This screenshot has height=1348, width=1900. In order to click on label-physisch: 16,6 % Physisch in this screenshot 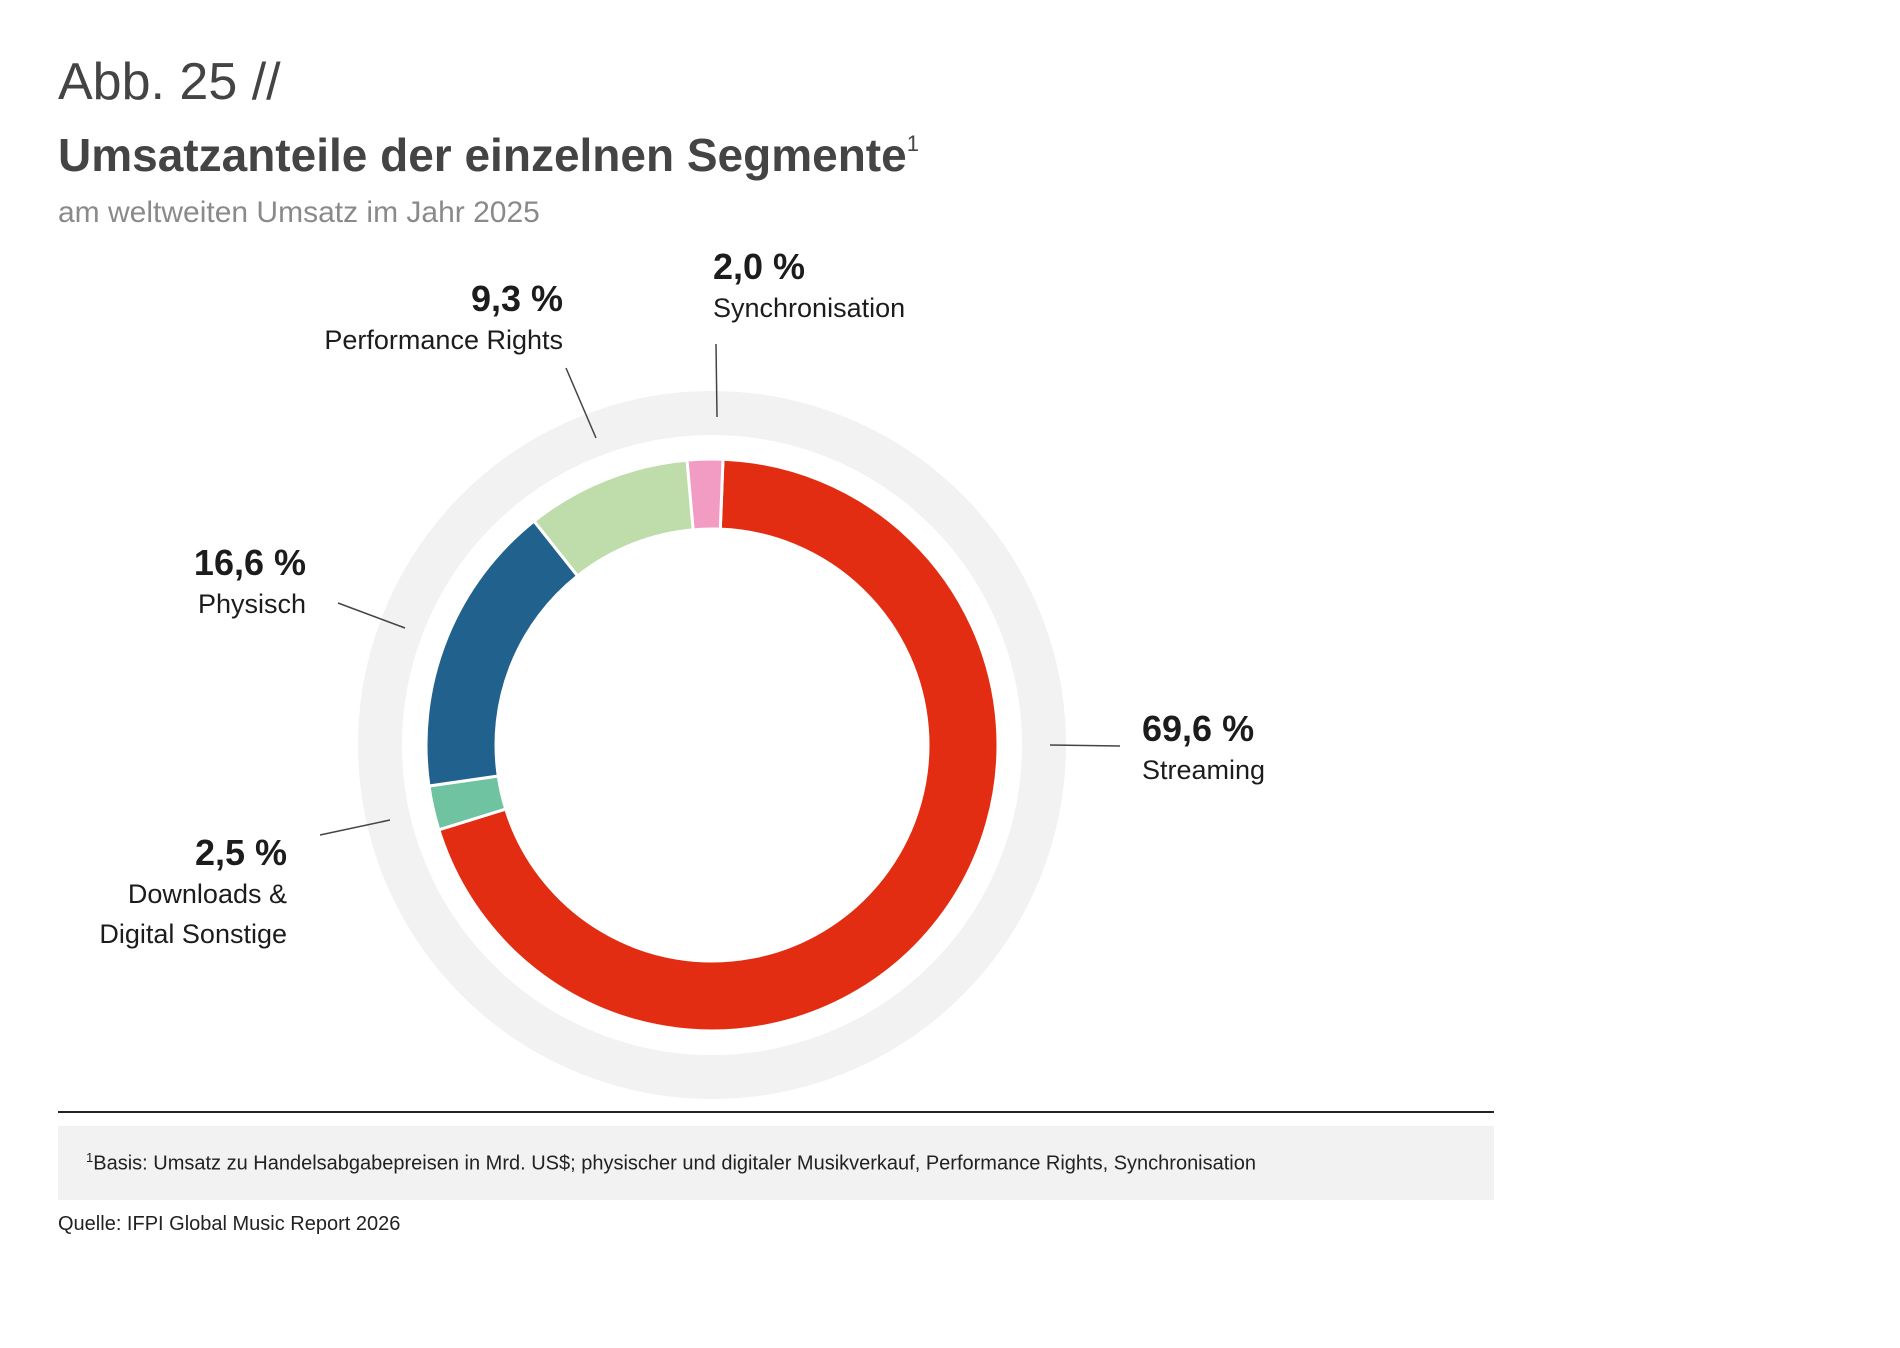, I will do `click(250, 583)`.